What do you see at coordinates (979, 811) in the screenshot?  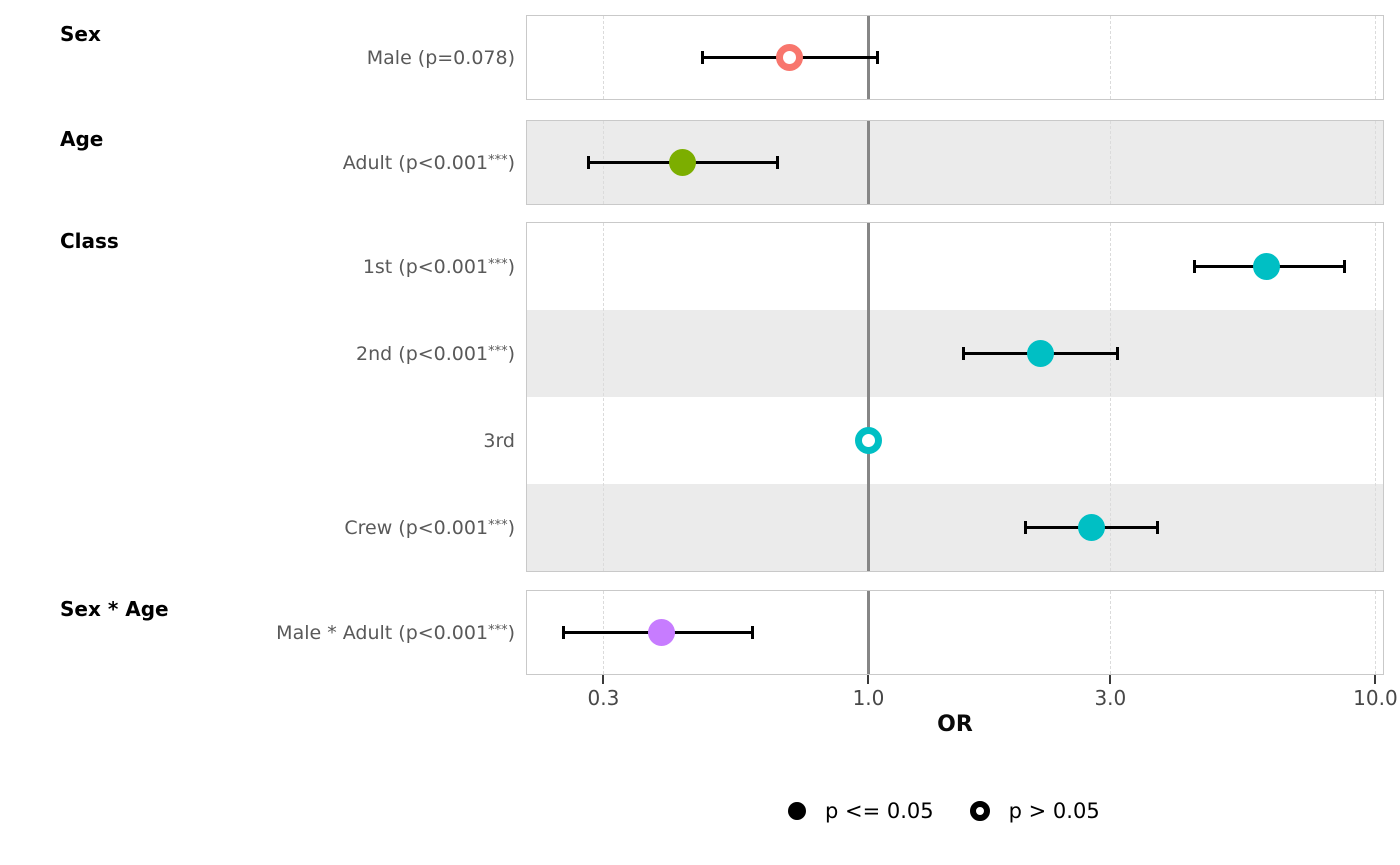 I see `open-circle-icon` at bounding box center [979, 811].